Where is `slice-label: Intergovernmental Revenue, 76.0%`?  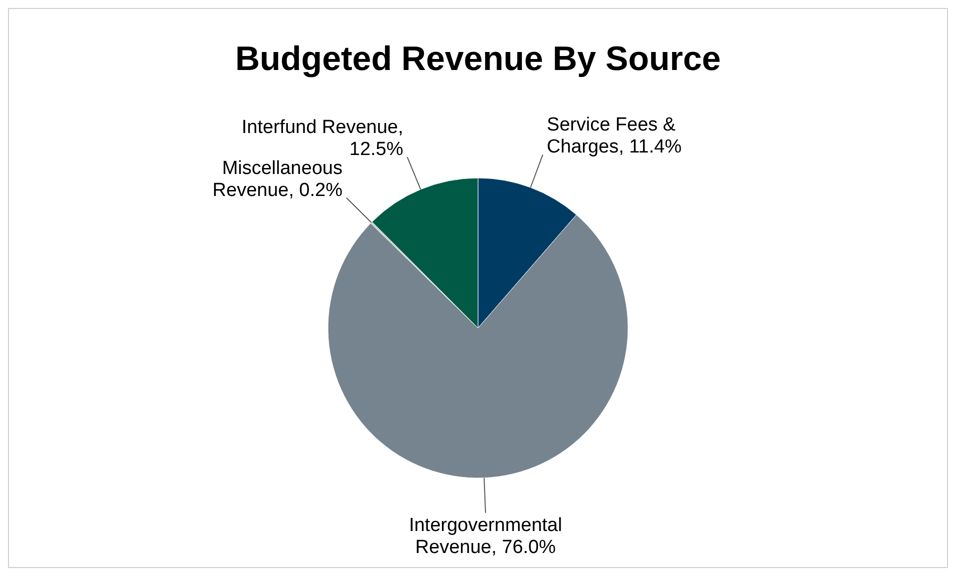 slice-label: Intergovernmental Revenue, 76.0% is located at coordinates (485, 536).